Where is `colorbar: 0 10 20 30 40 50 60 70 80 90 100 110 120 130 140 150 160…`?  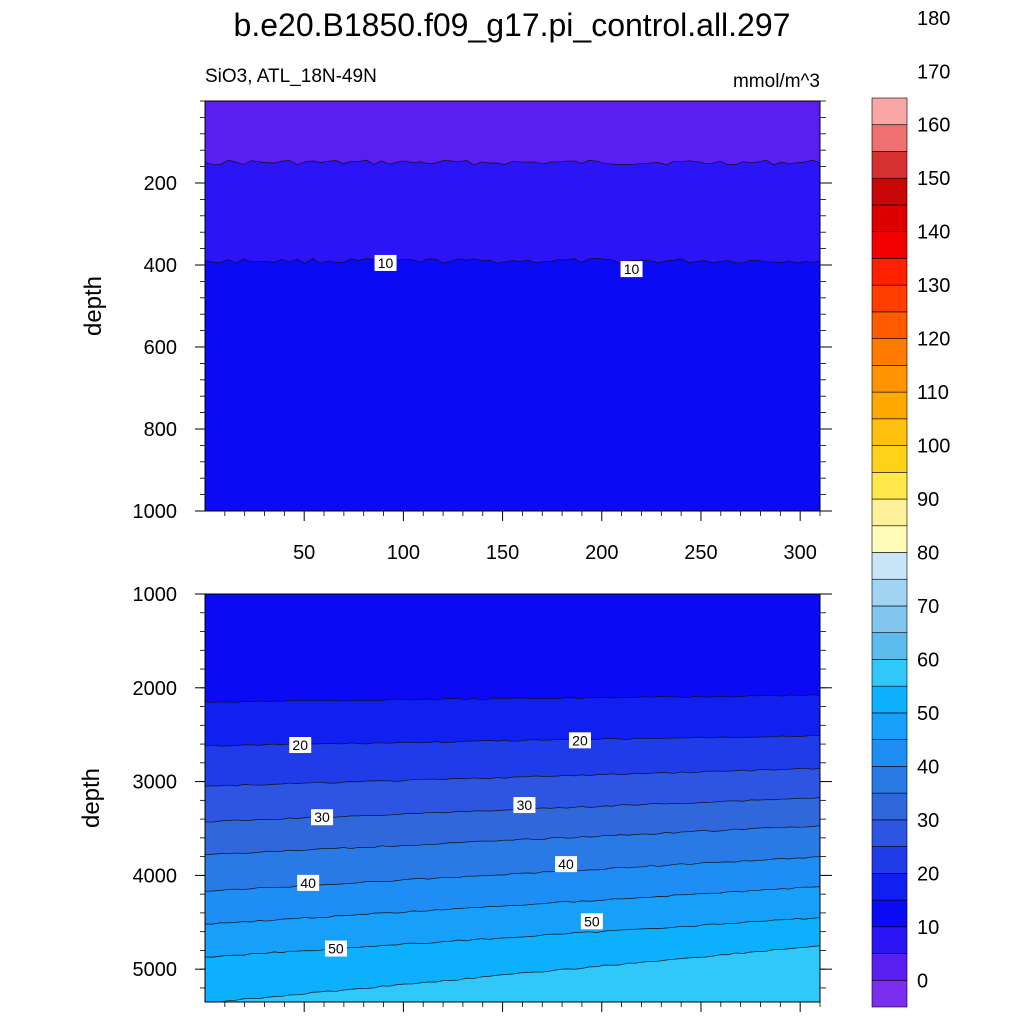
colorbar: 0 10 20 30 40 50 60 70 80 90 100 110 120 130 140 150 160… is located at coordinates (910, 508).